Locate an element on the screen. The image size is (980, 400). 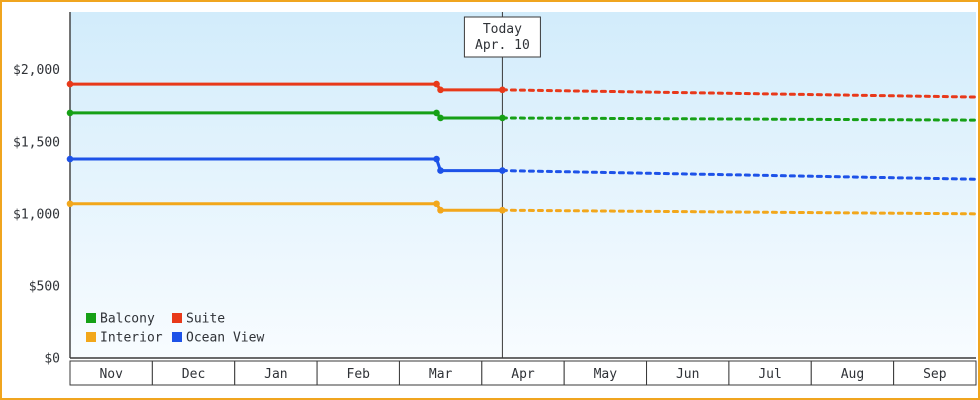
month-label-apr: Apr is located at coordinates (523, 374).